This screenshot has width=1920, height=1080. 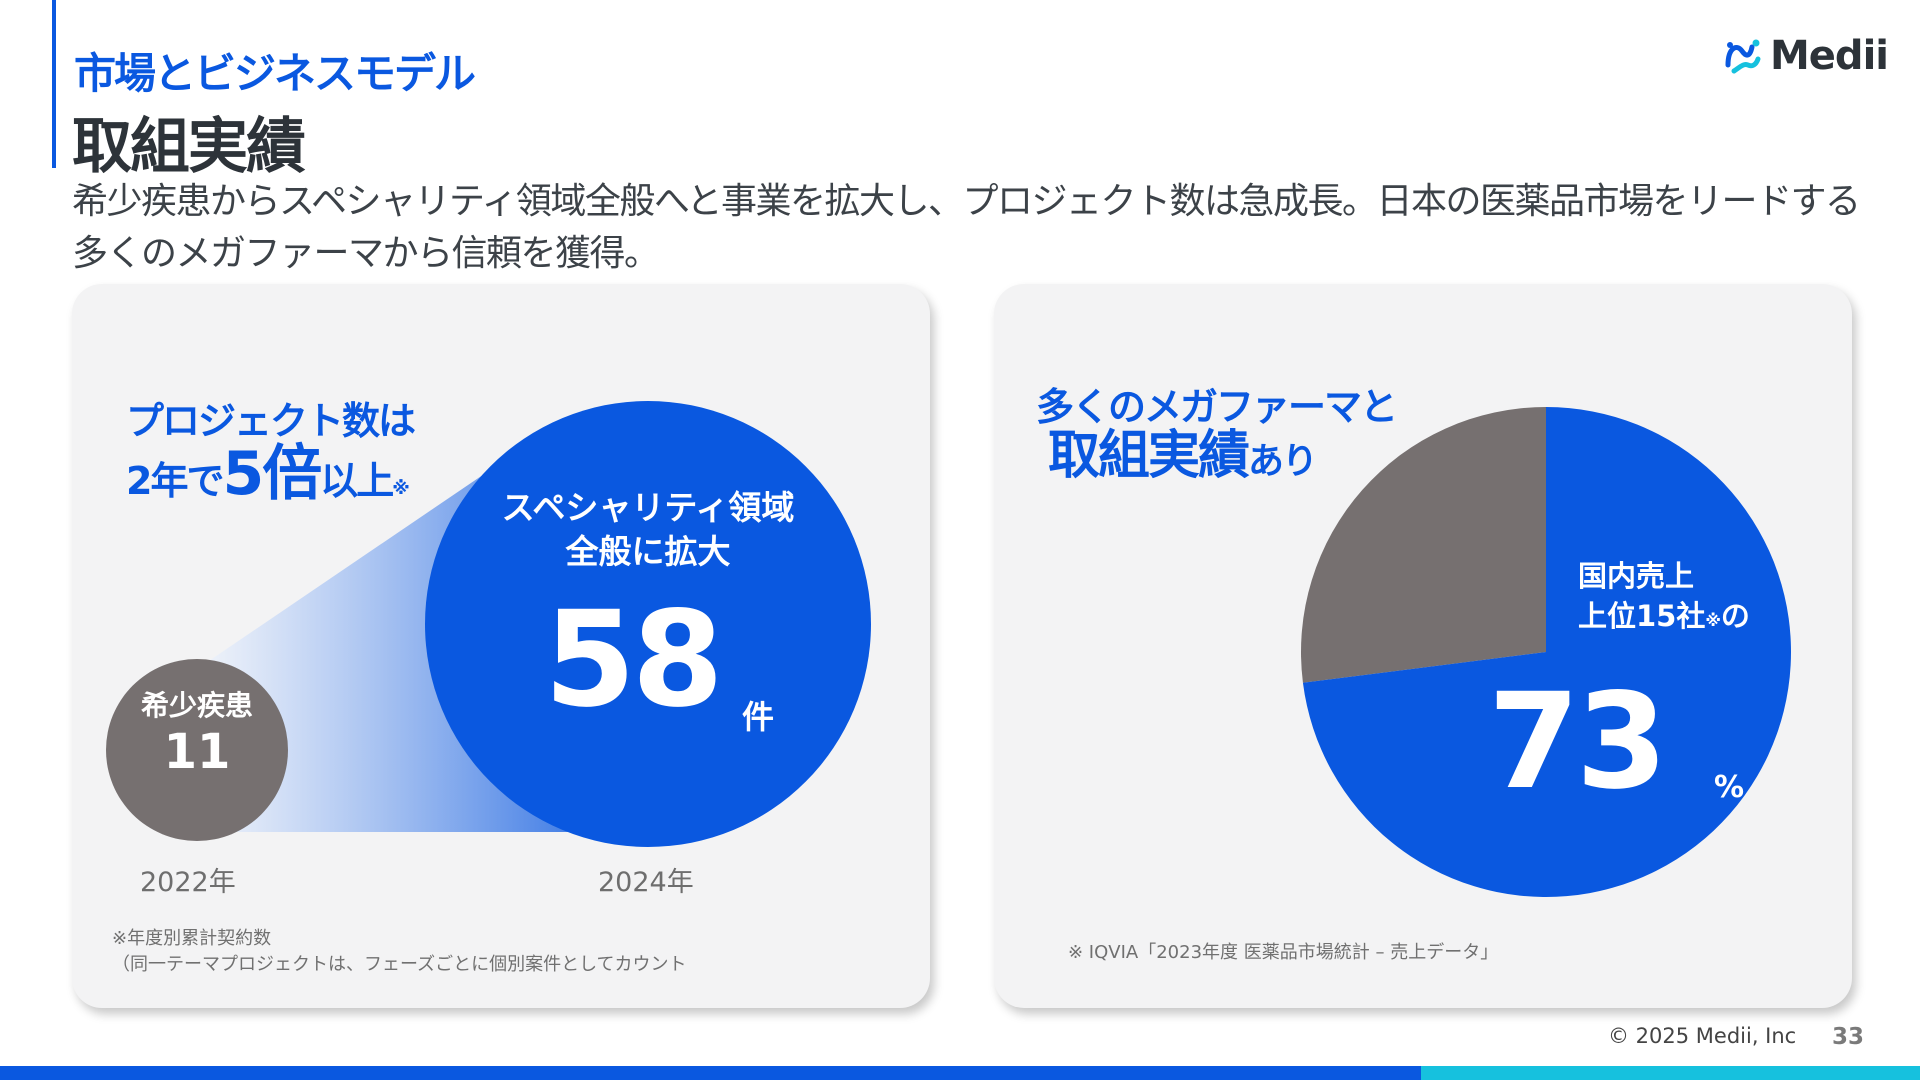 What do you see at coordinates (634, 660) in the screenshot?
I see `big-circle-value: 58` at bounding box center [634, 660].